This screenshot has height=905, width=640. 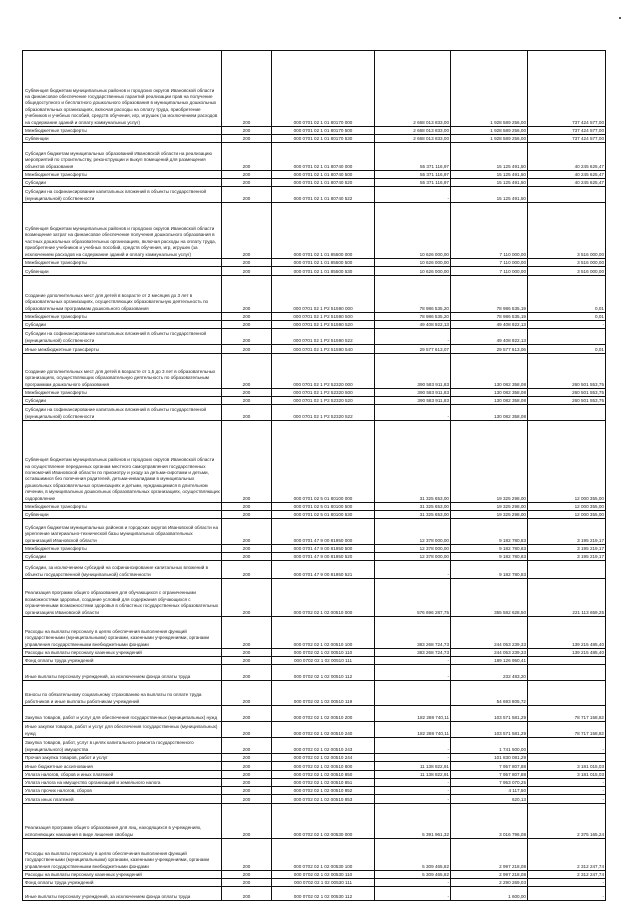 I want to click on row-budget-code: 000 0702 02 1 02 00510 850, so click(x=323, y=774).